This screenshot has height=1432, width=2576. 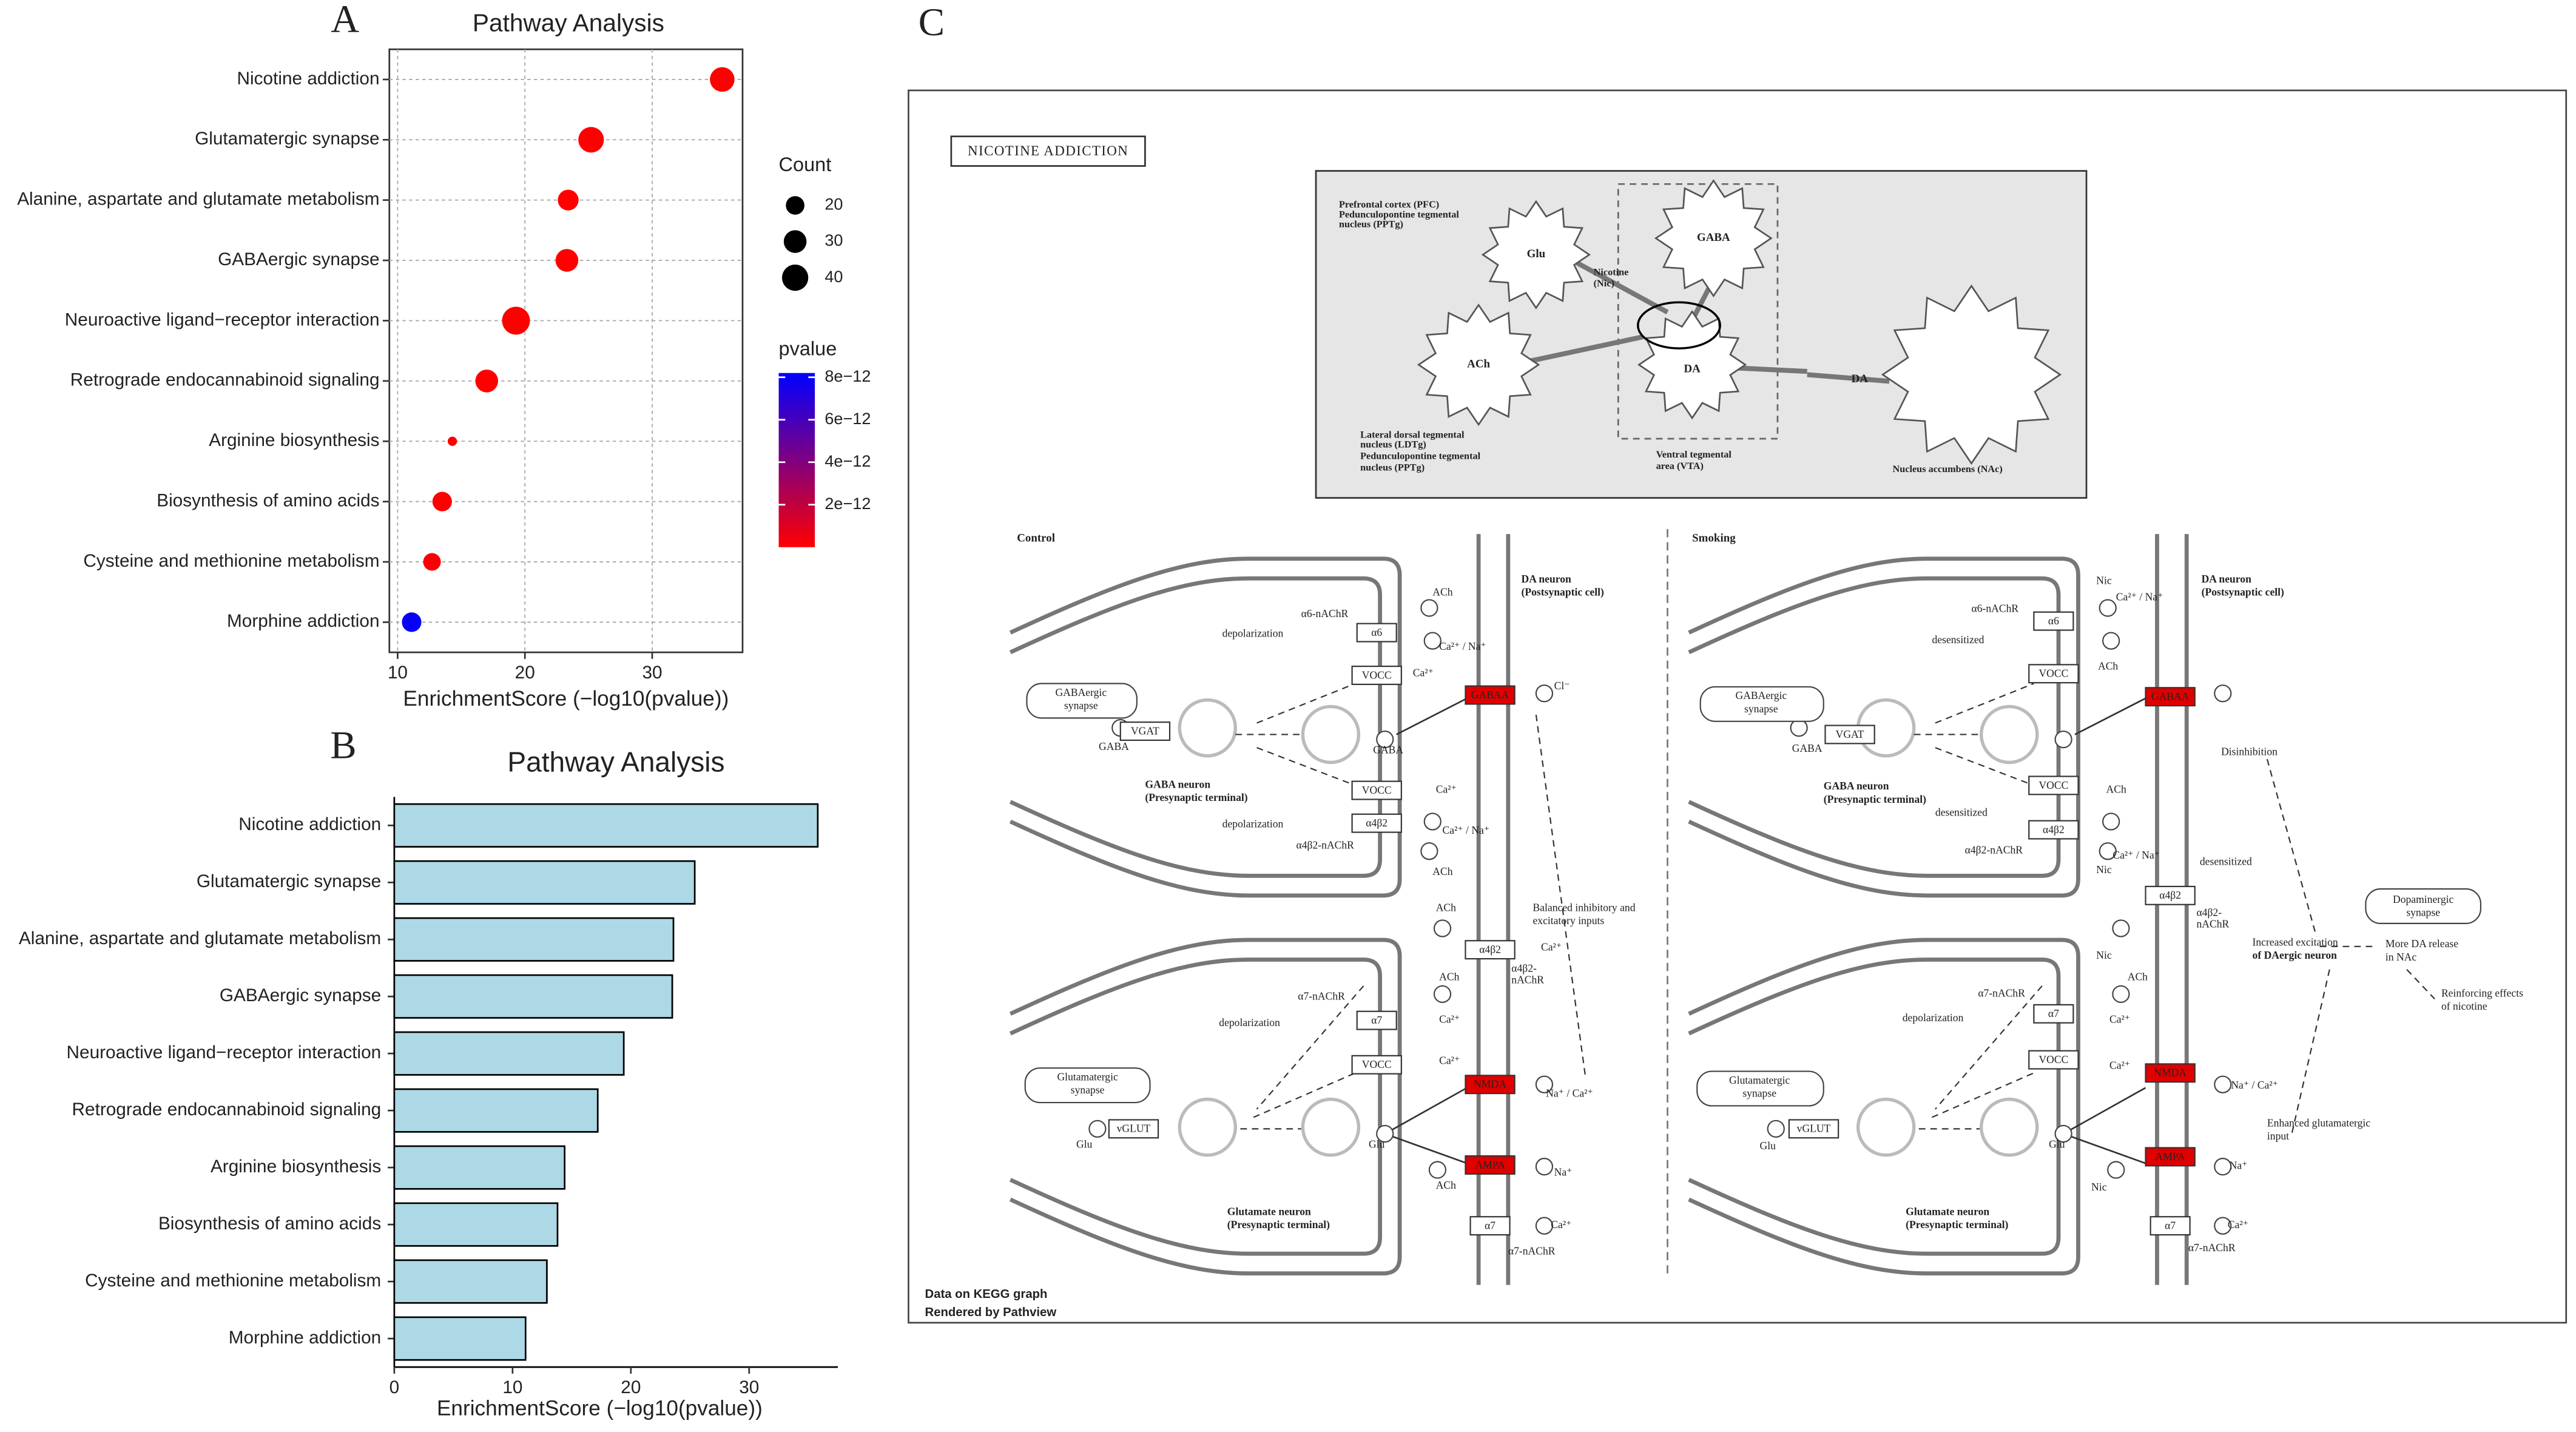 I want to click on inset-label: nucleus (PPTg), so click(x=1392, y=467).